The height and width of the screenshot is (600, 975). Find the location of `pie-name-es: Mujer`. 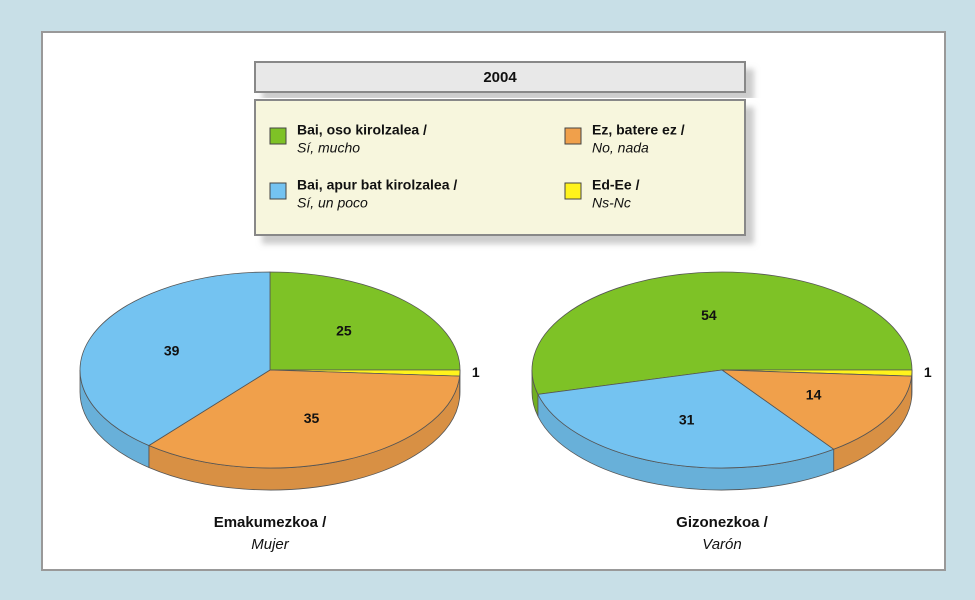

pie-name-es: Mujer is located at coordinates (270, 544).